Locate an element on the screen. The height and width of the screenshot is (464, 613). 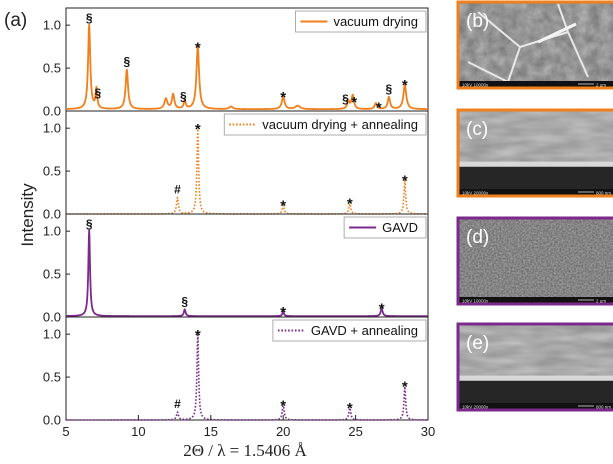
panel-0: 0.00.51.0 §§§§** § * *§ *vacuum drying is located at coordinates (236, 64).